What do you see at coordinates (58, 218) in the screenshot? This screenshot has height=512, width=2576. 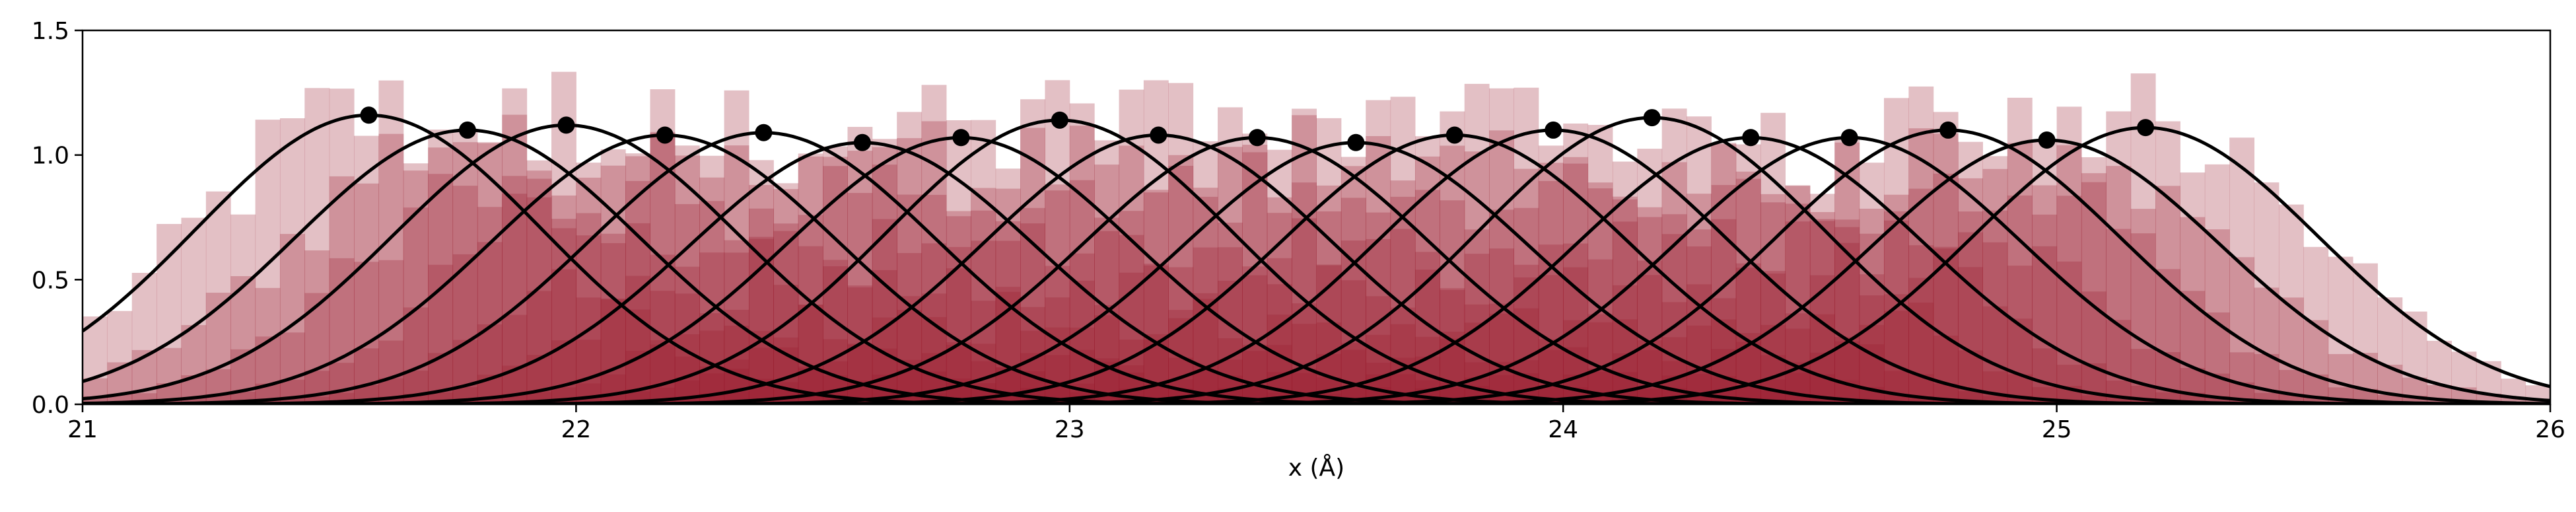 I see `y-axis-ticks: 0.0 0.5 1.0 1.5` at bounding box center [58, 218].